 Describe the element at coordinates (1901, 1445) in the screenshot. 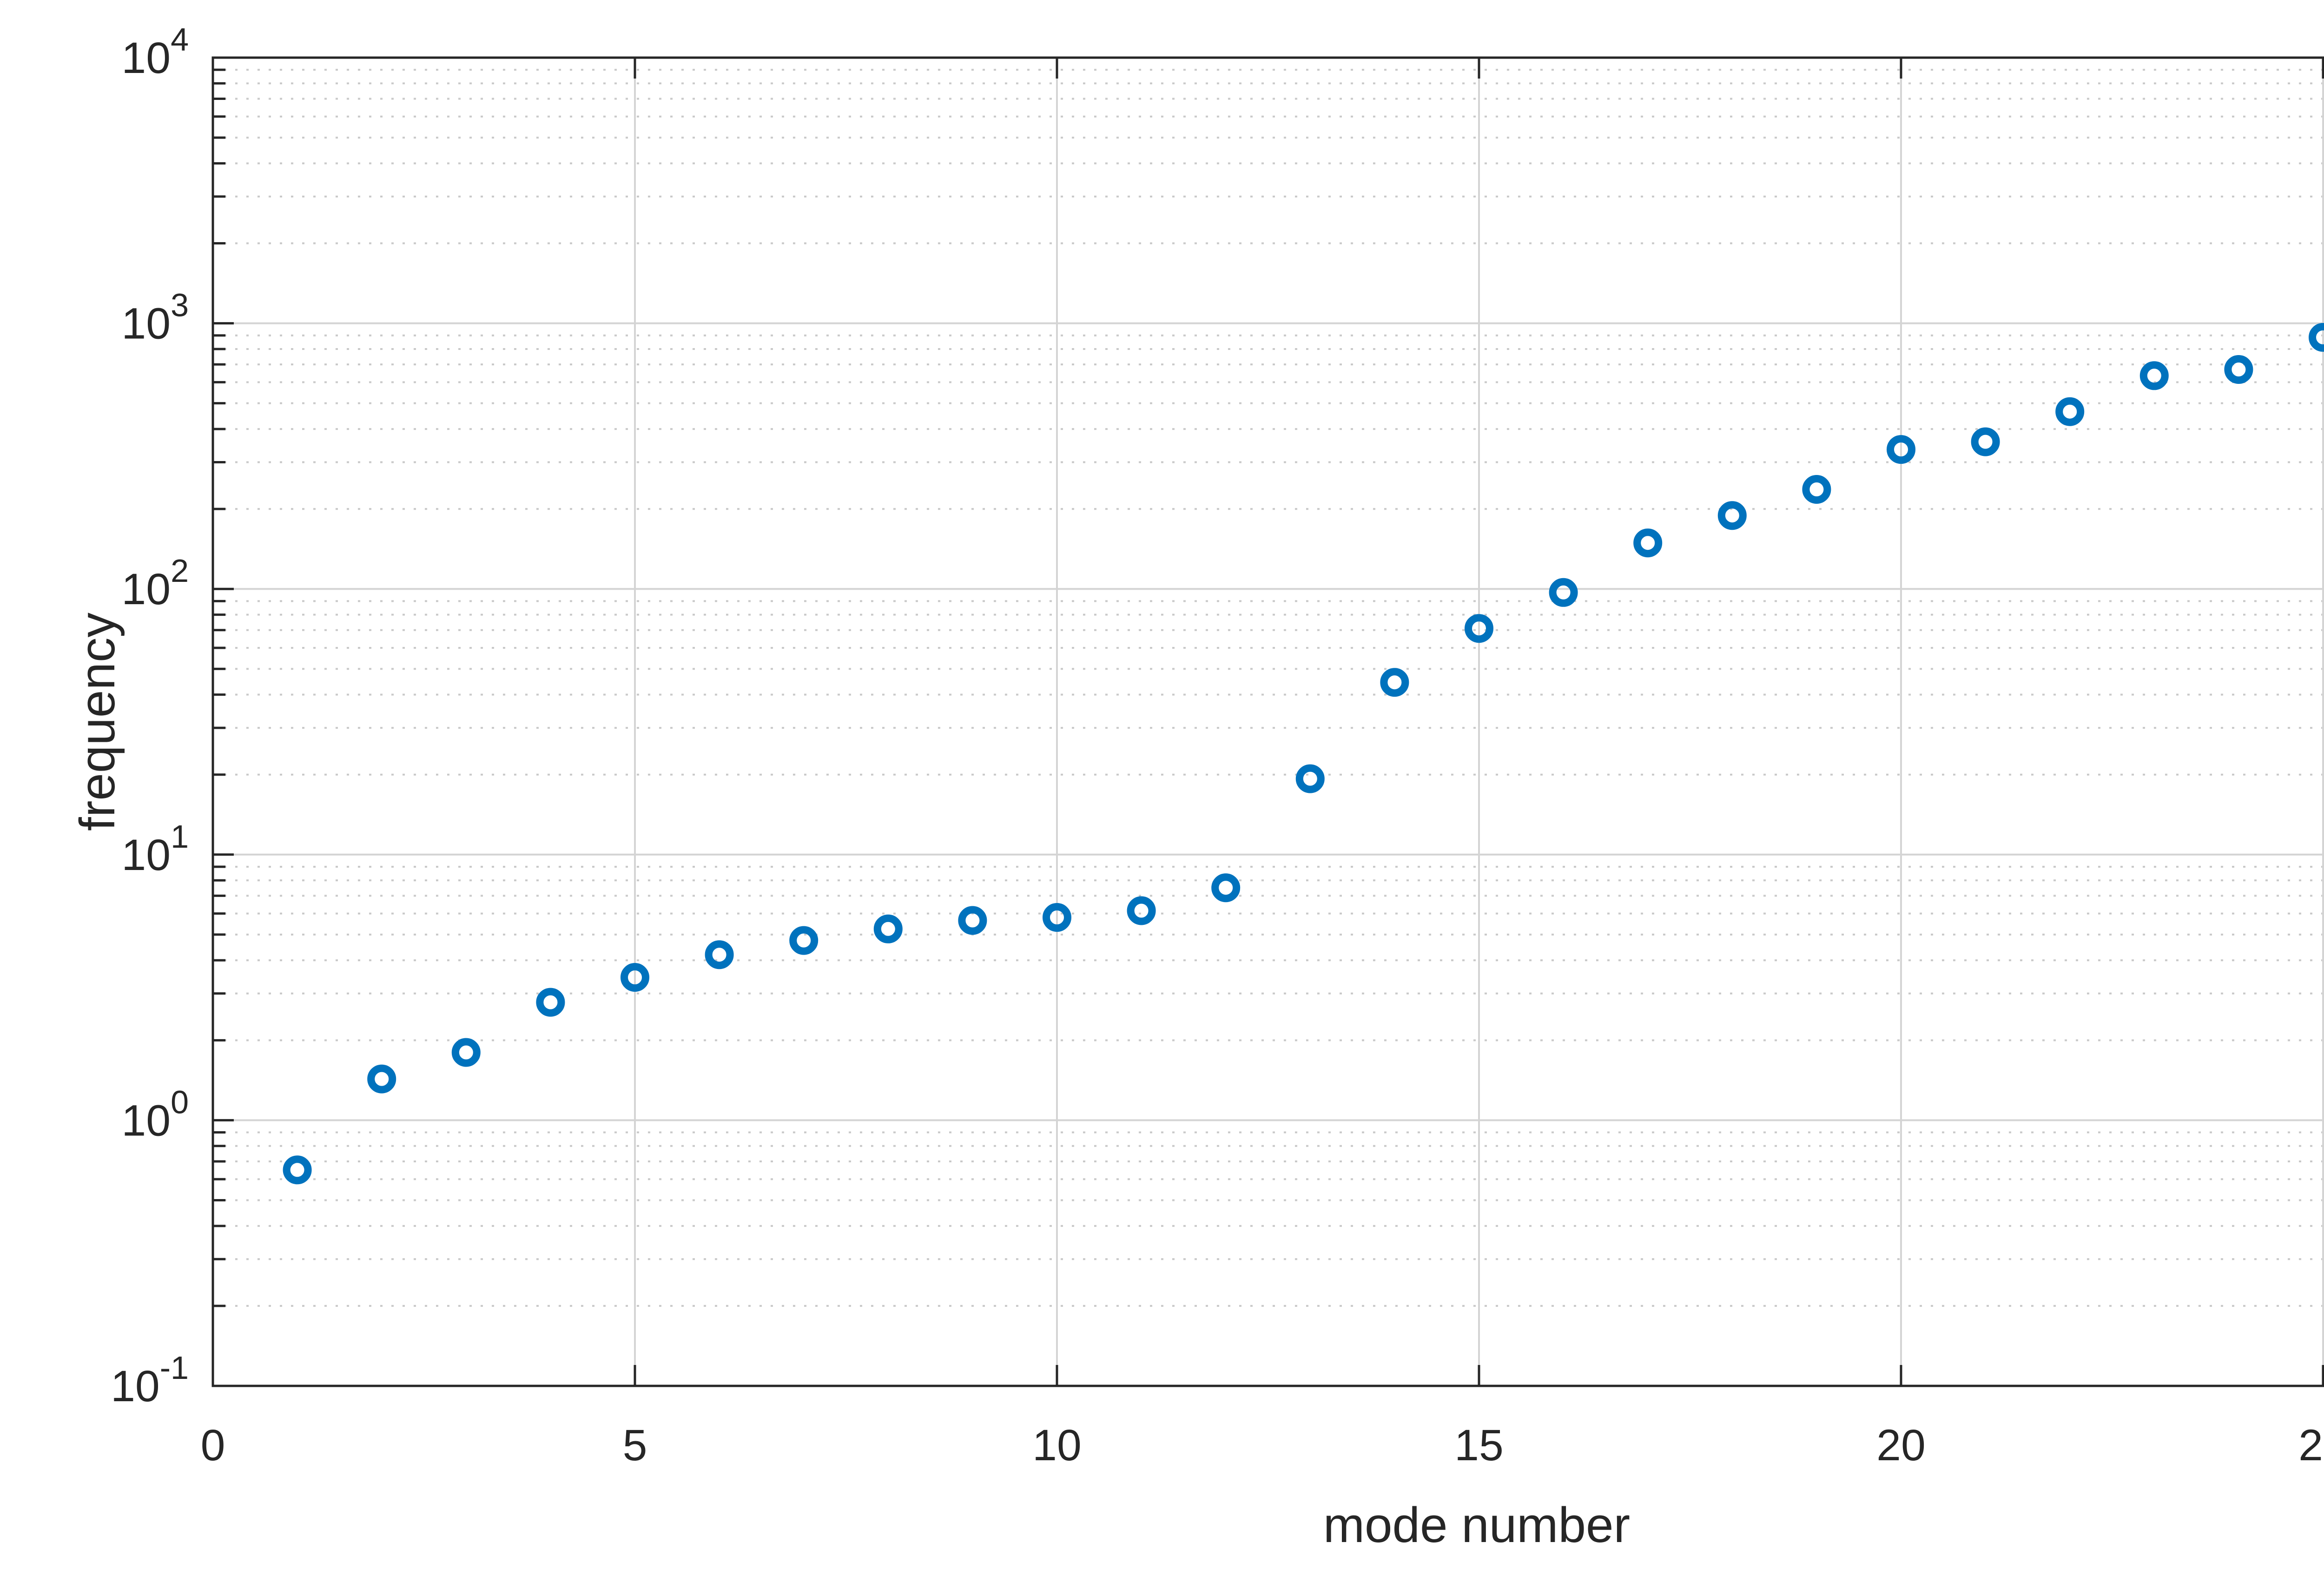

I see `x-tick-label: 20` at that location.